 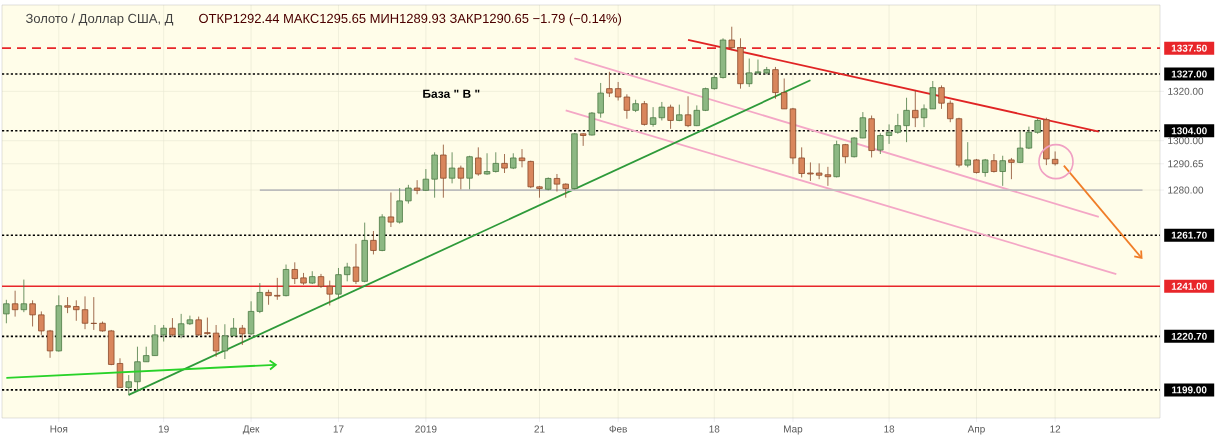 I want to click on x-tick-label: 21, so click(x=539, y=429).